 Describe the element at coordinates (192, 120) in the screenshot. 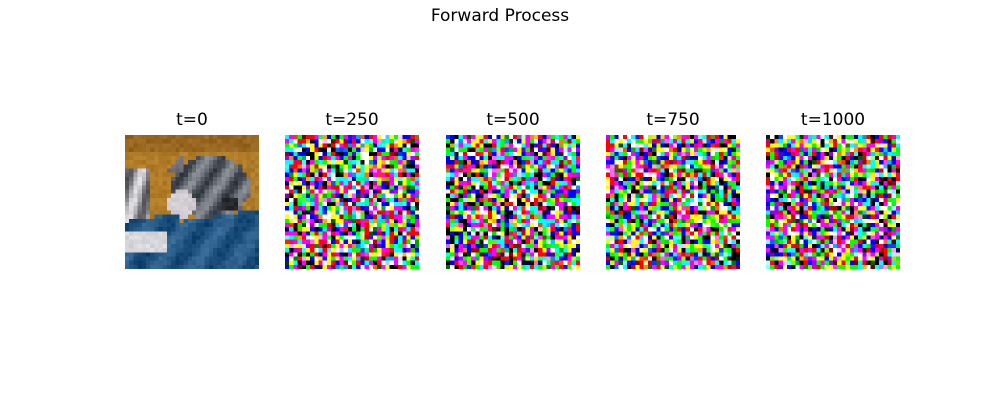

I see `panel-title: t=0` at that location.